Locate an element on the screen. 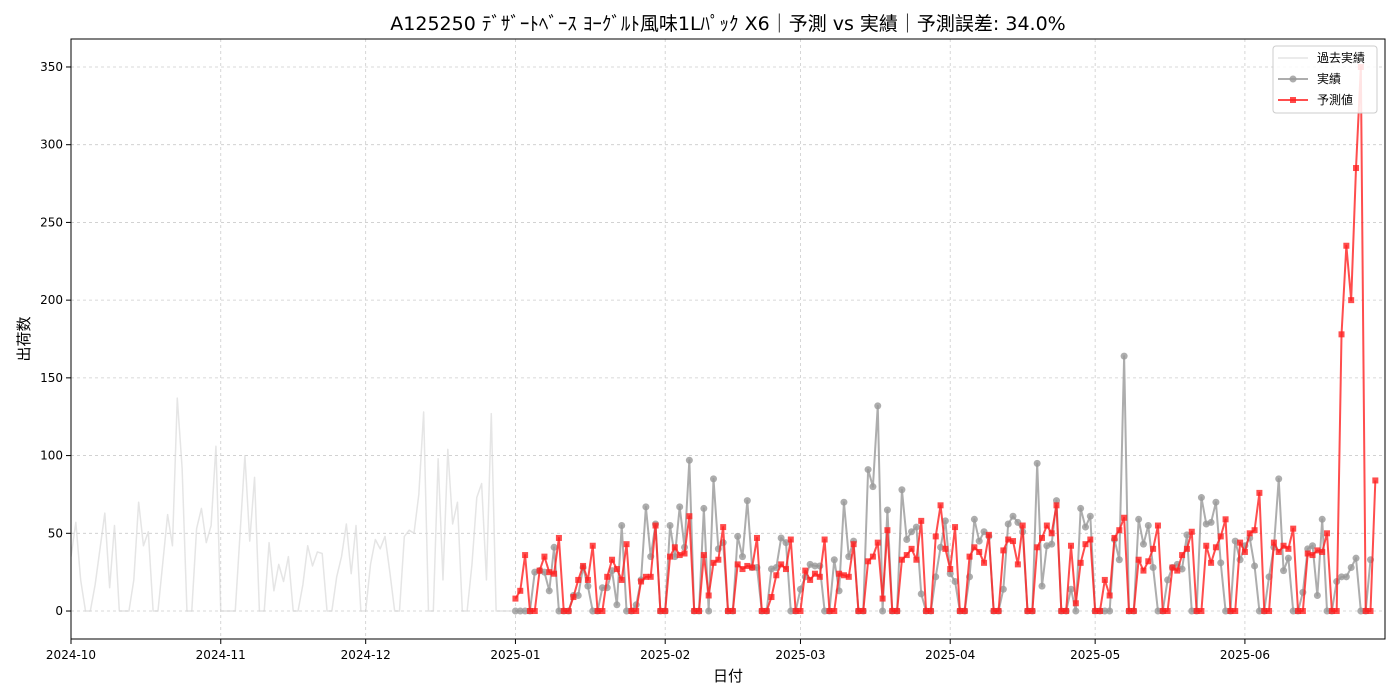 This screenshot has width=1400, height=700. legend-label: 予測値 is located at coordinates (1335, 99).